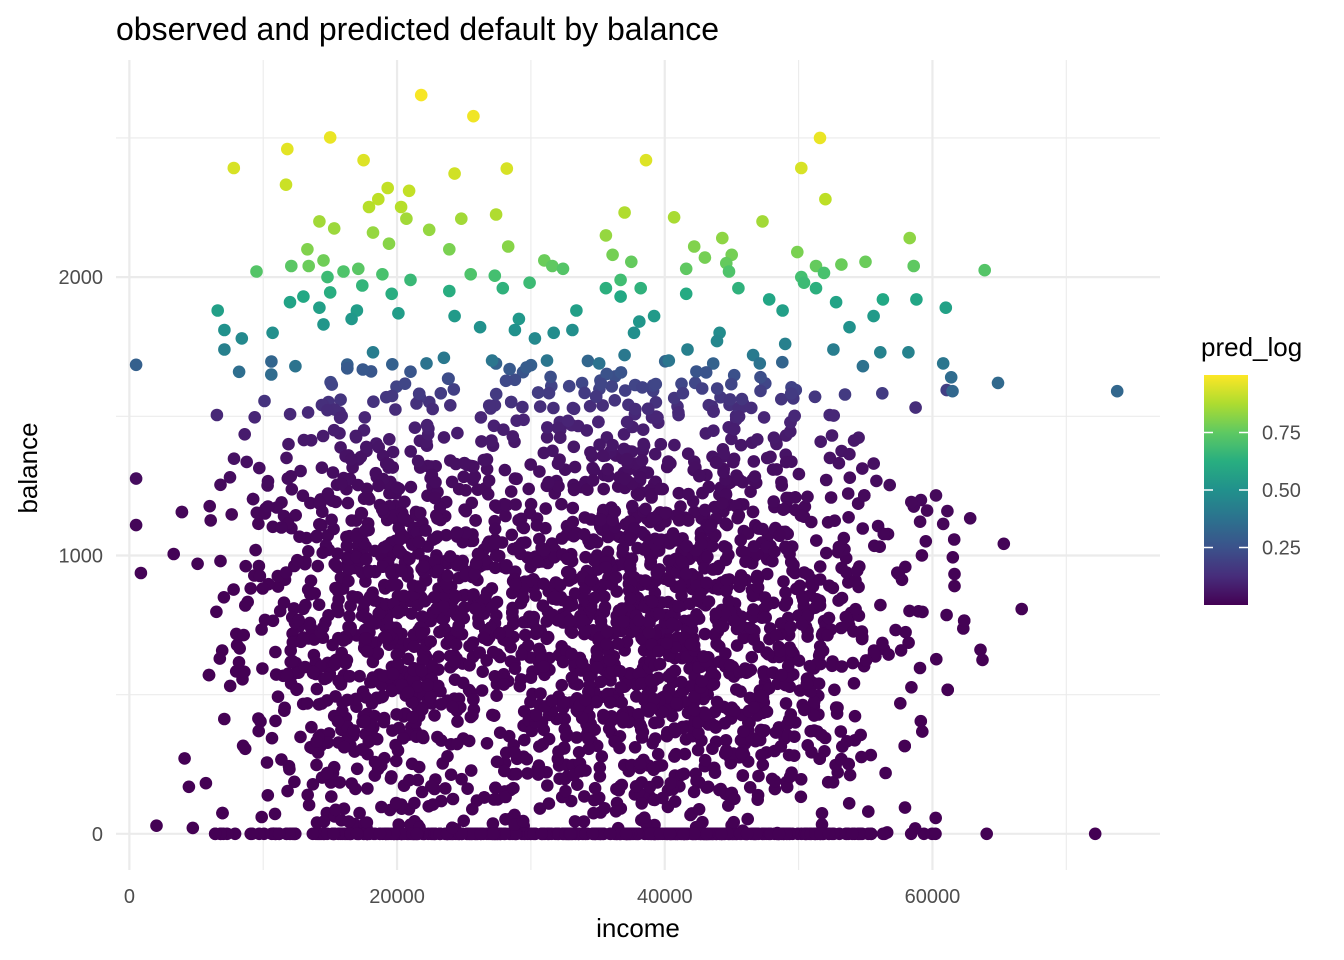 The image size is (1344, 960). I want to click on y-tick-label: 0, so click(97, 835).